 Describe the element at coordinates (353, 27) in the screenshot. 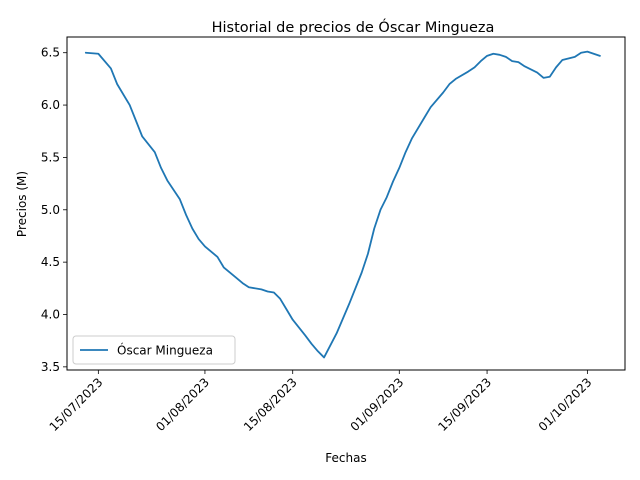

I see `chart-title: Historial de precios de Óscar Mingueza` at that location.